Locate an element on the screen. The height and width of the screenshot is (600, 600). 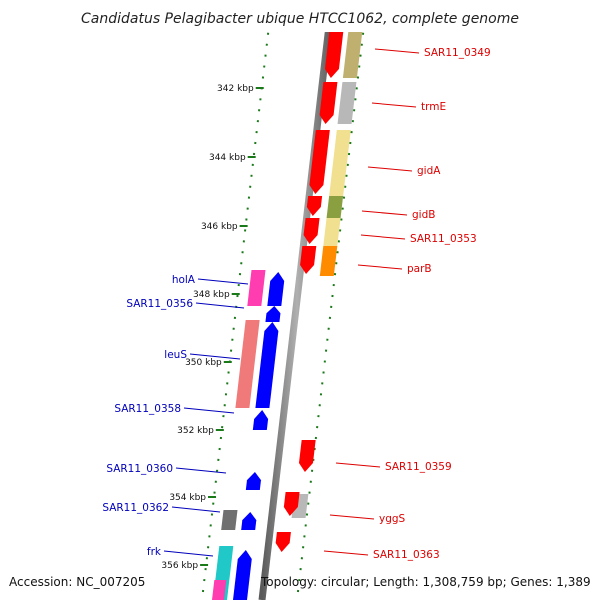
gene-label: gidA is located at coordinates (429, 171).